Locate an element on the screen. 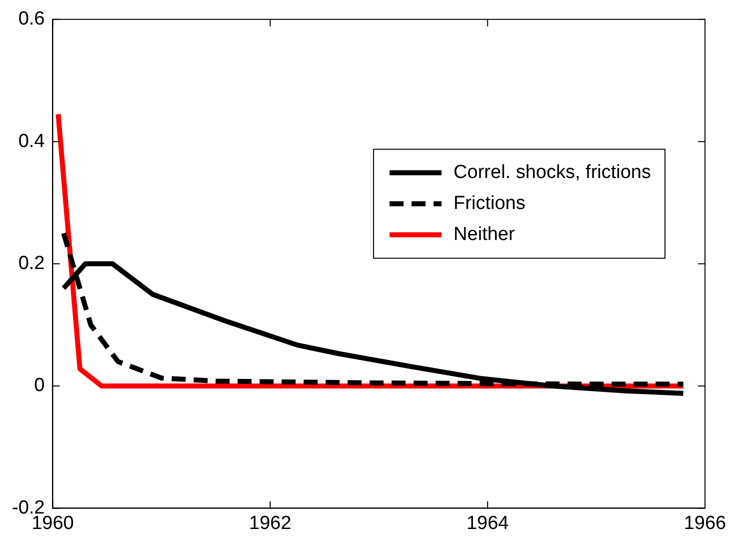 The image size is (741, 539). x-tick-label: 1964 is located at coordinates (488, 523).